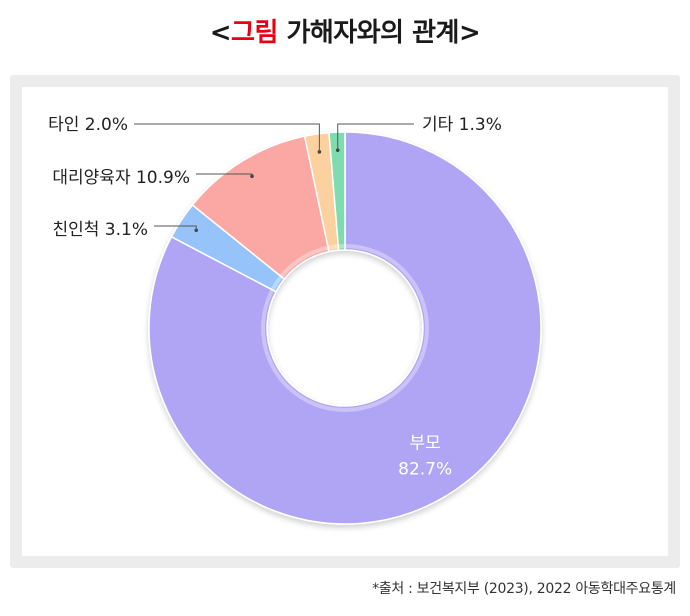 The width and height of the screenshot is (690, 616). I want to click on chart-title: <그림 가해자와의 관계>, so click(345, 30).